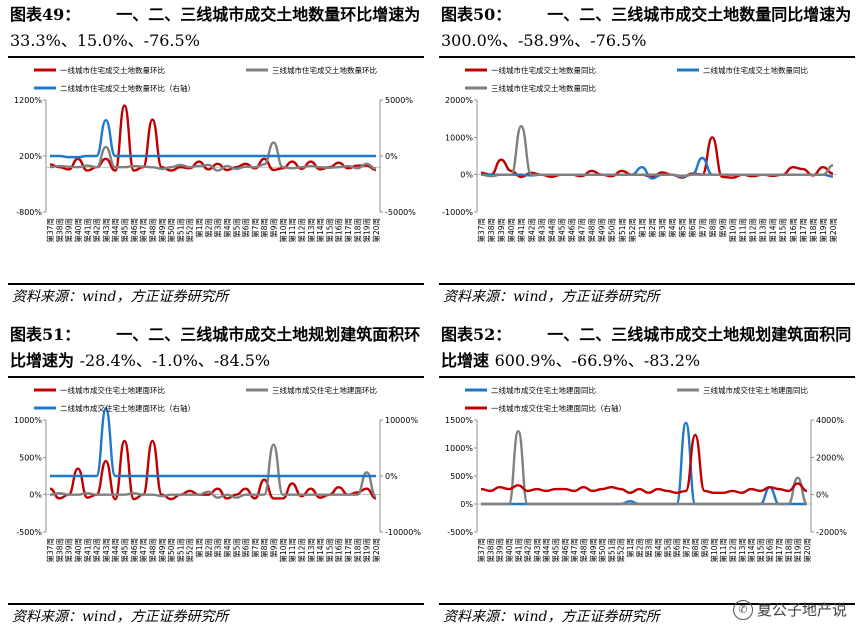 The height and width of the screenshot is (640, 859). I want to click on figure-title-text: 一、二、三线城市成交土地规划建筑面积环比增速为, so click(215, 347).